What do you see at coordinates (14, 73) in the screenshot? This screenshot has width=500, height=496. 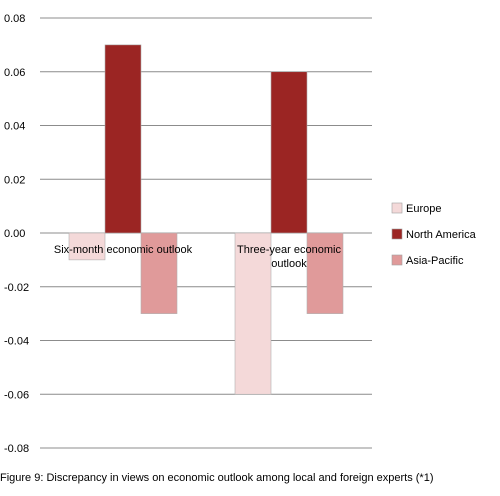 I see `y-tick-label: 0.06` at bounding box center [14, 73].